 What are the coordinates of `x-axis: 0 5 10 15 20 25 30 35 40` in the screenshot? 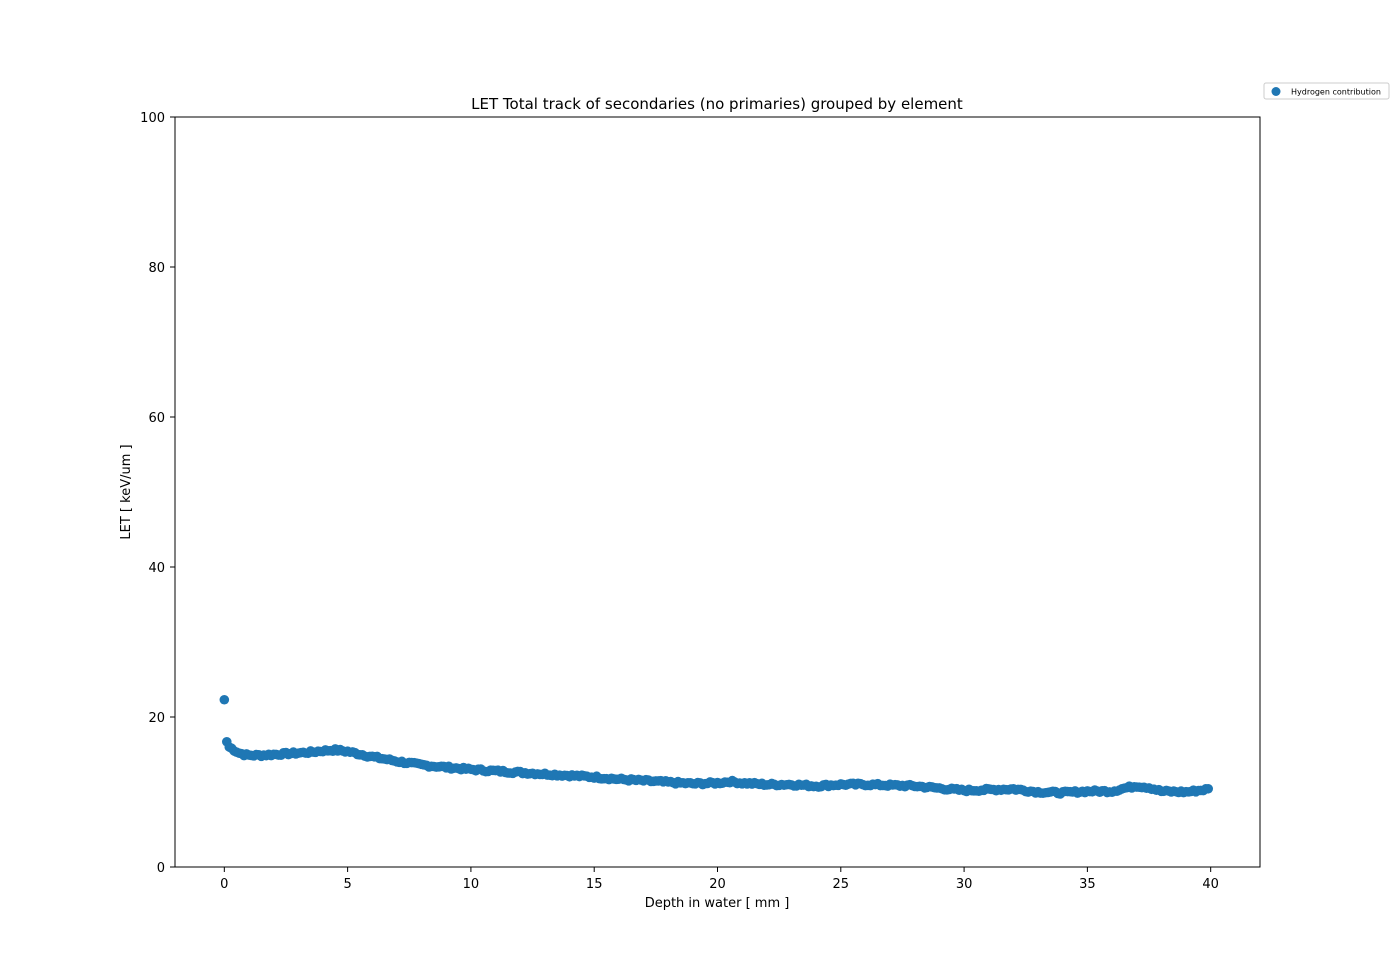 It's located at (719, 879).